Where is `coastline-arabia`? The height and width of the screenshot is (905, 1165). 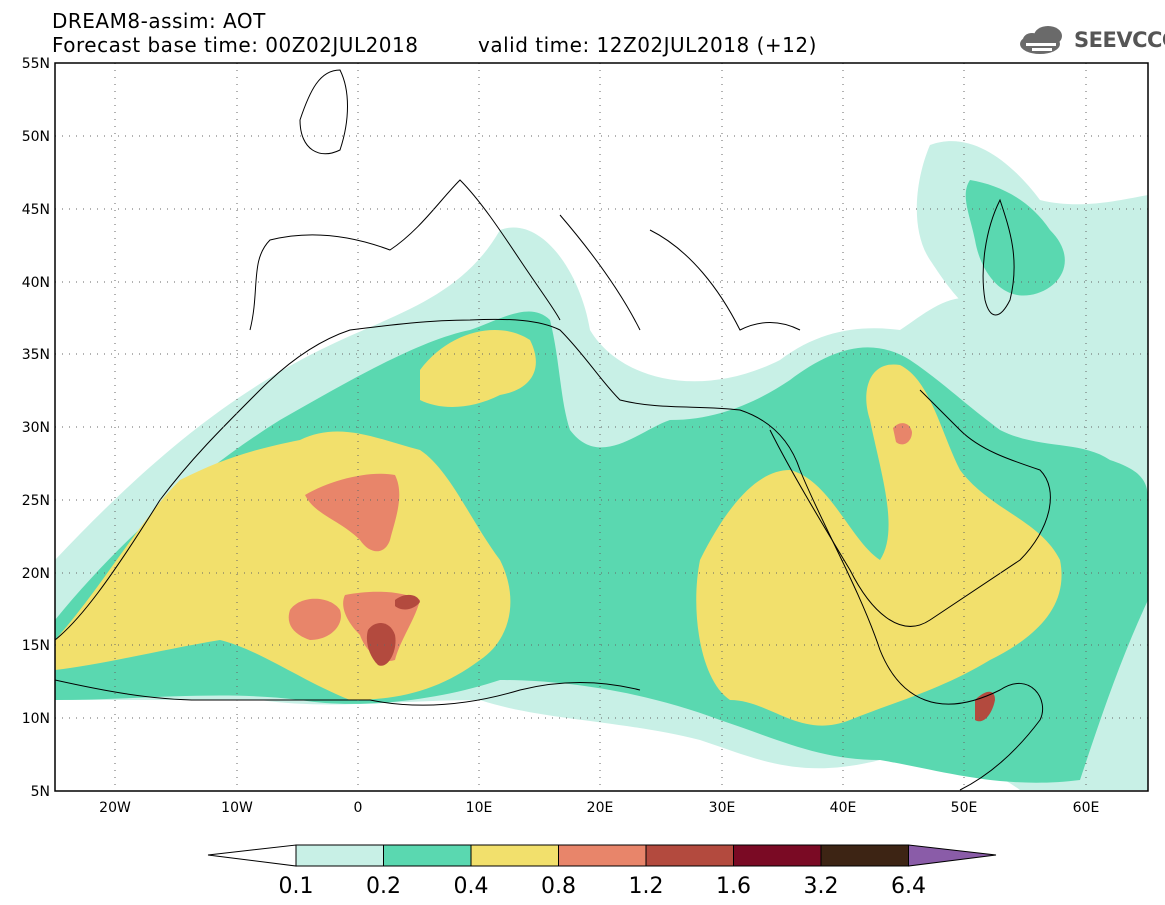 coastline-arabia is located at coordinates (910, 508).